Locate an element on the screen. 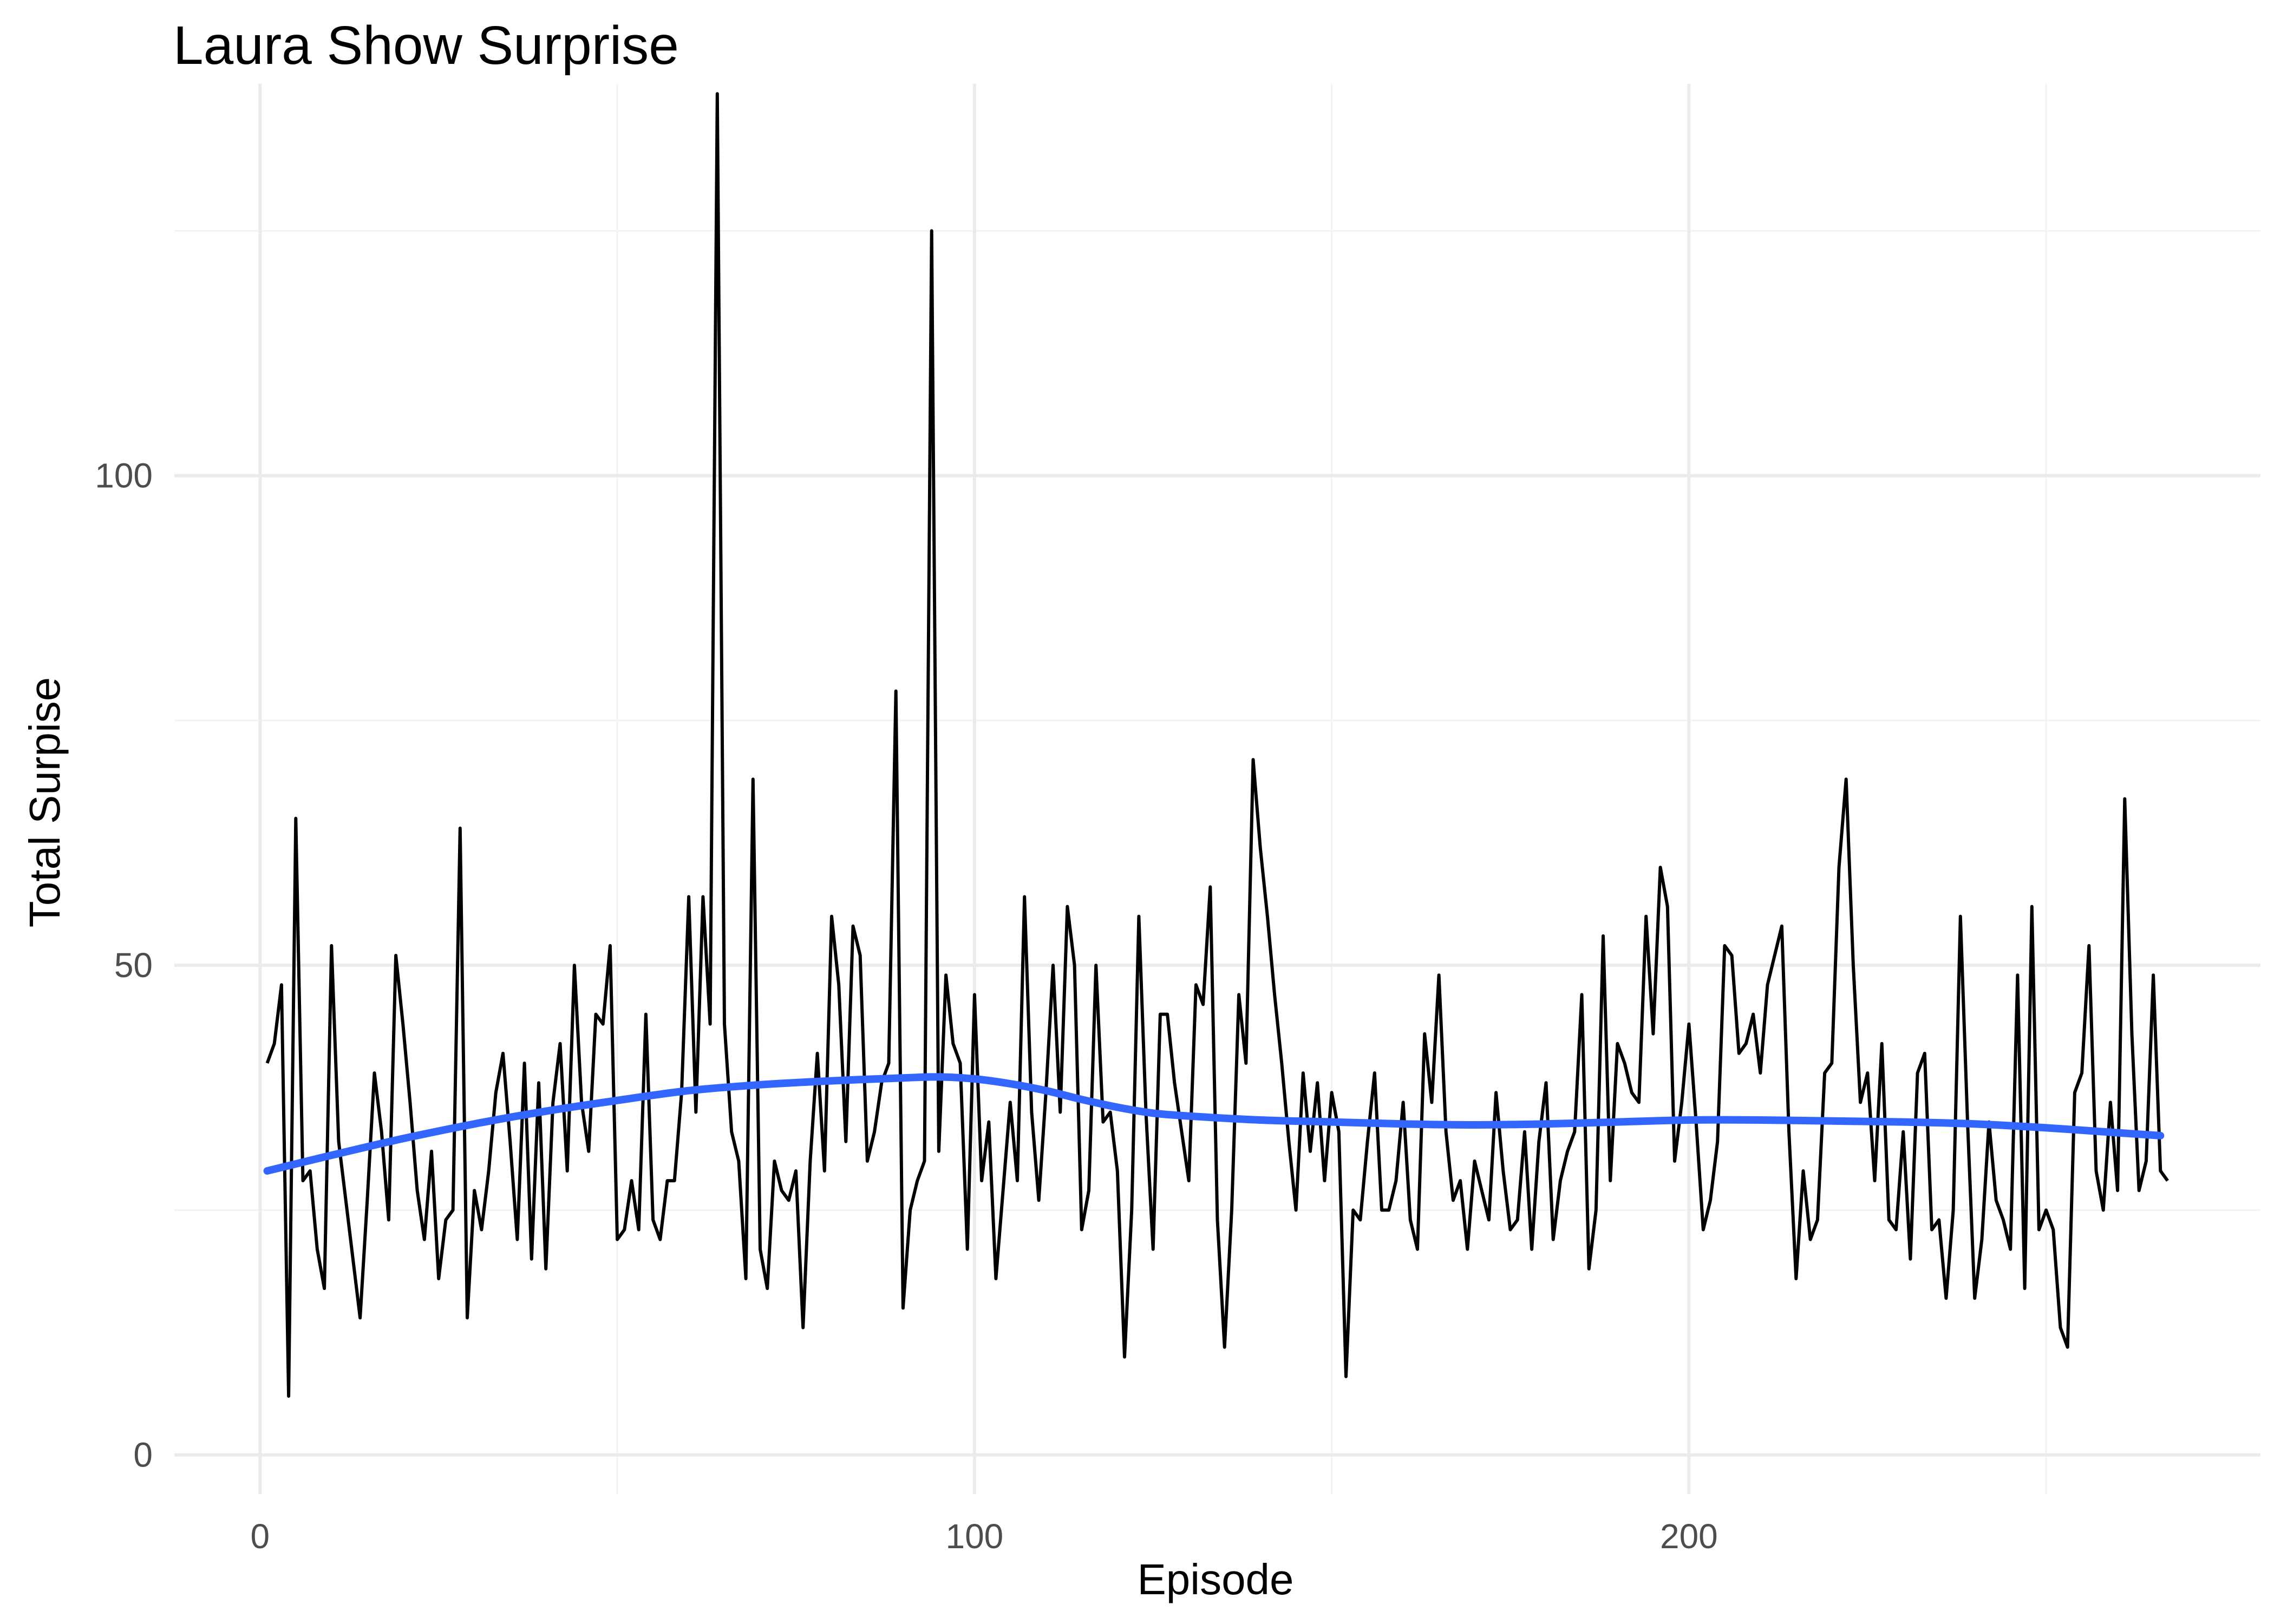 This screenshot has height=1624, width=2274. y-tick-label-0: 0 is located at coordinates (143, 1455).